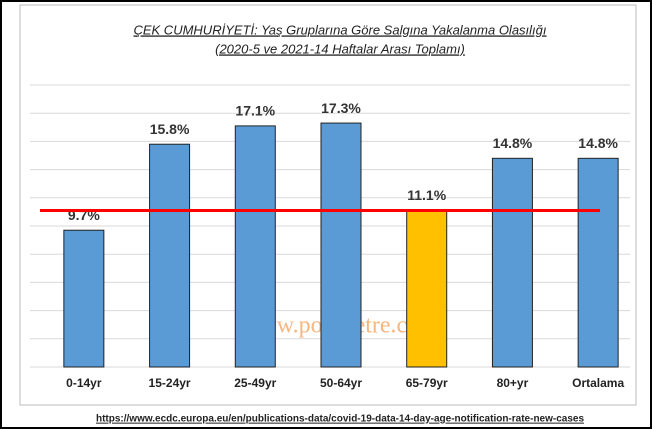 The height and width of the screenshot is (429, 652). I want to click on value-label: 17.1%, so click(255, 111).